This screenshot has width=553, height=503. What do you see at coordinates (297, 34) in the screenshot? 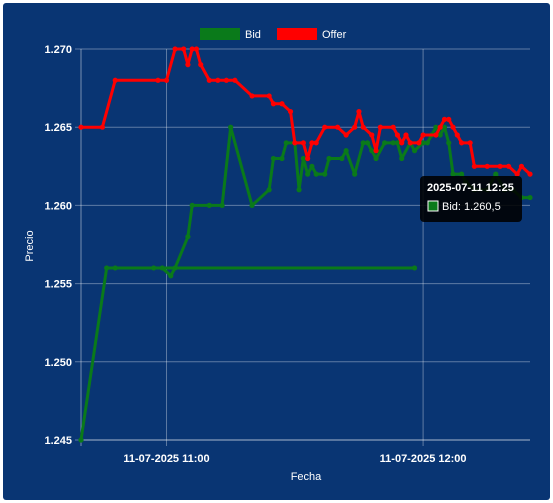
I see `legend-swatch-offer` at bounding box center [297, 34].